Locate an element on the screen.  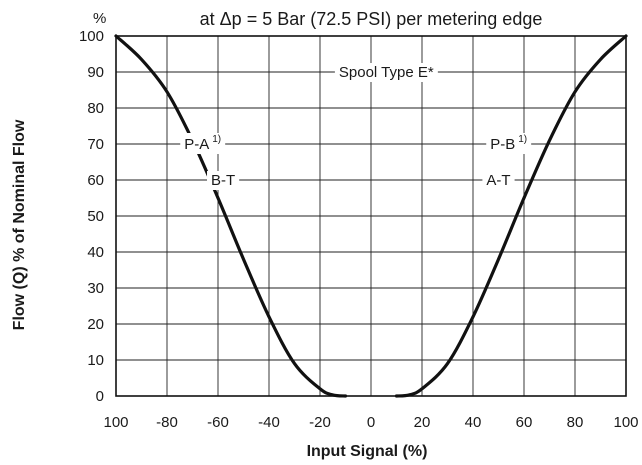
y-tick-label: 100 is located at coordinates (91, 36).